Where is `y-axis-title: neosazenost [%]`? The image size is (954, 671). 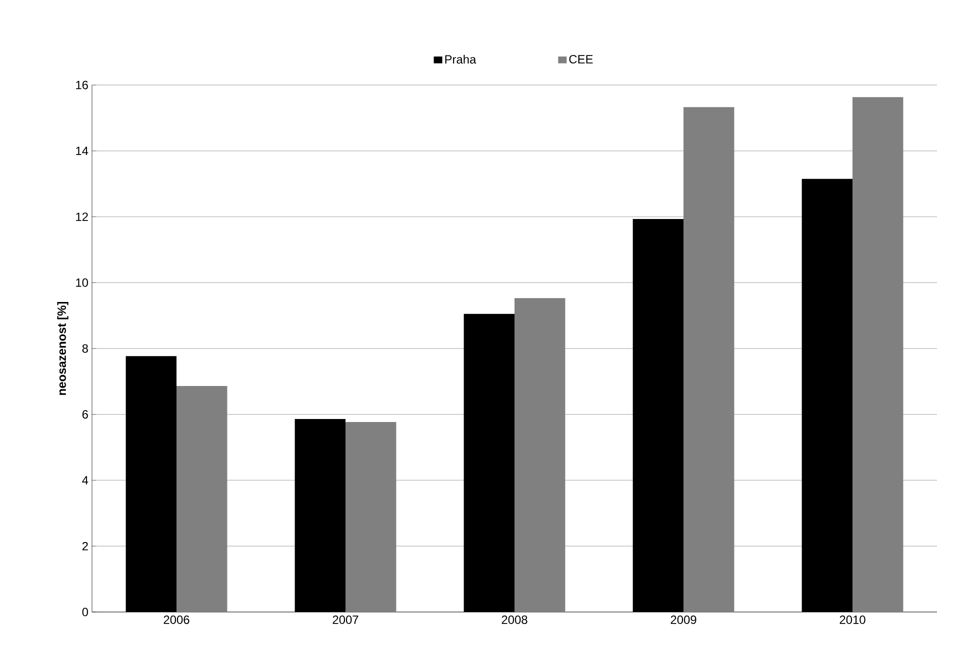 y-axis-title: neosazenost [%] is located at coordinates (62, 348).